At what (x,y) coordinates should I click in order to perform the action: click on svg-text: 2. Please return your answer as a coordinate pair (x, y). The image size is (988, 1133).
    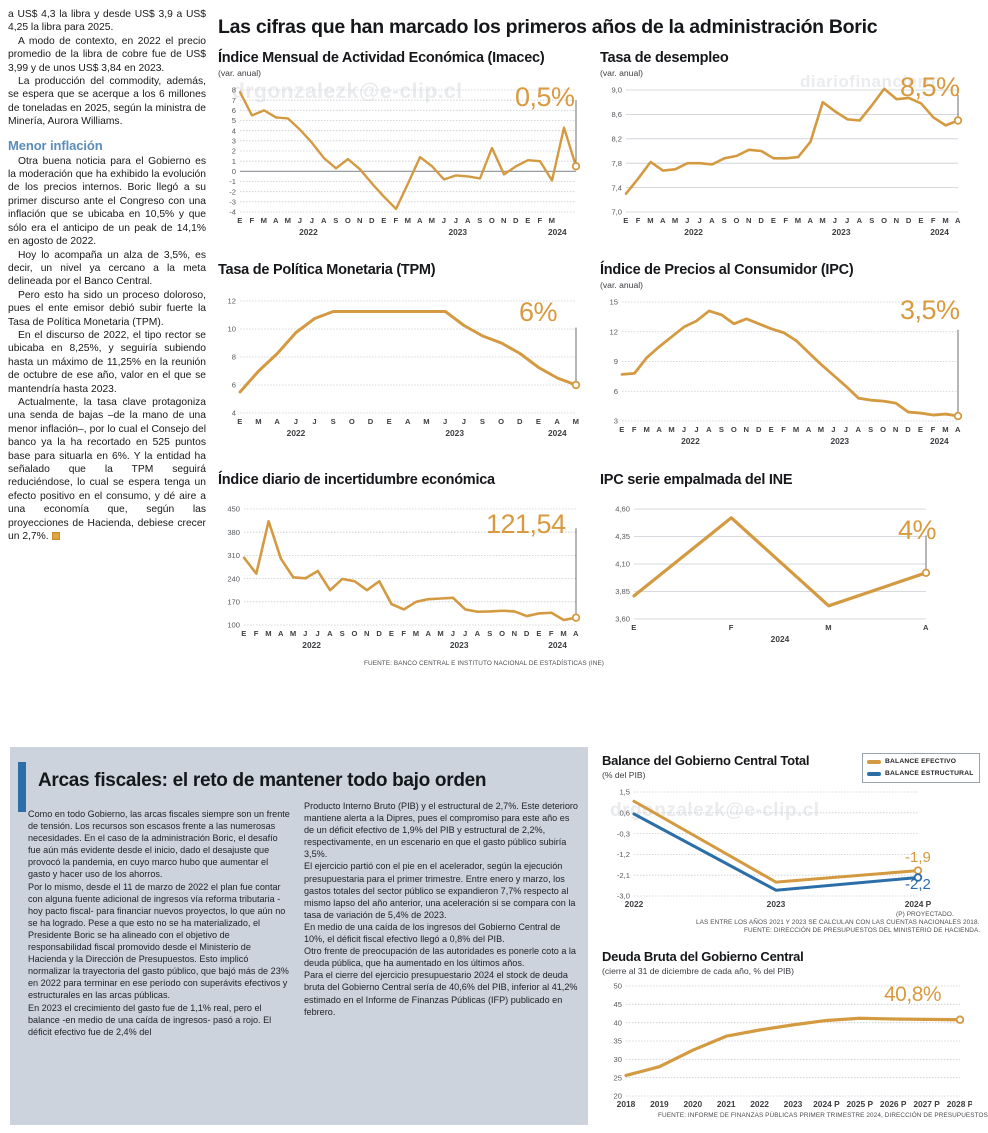
    Looking at the image, I should click on (234, 151).